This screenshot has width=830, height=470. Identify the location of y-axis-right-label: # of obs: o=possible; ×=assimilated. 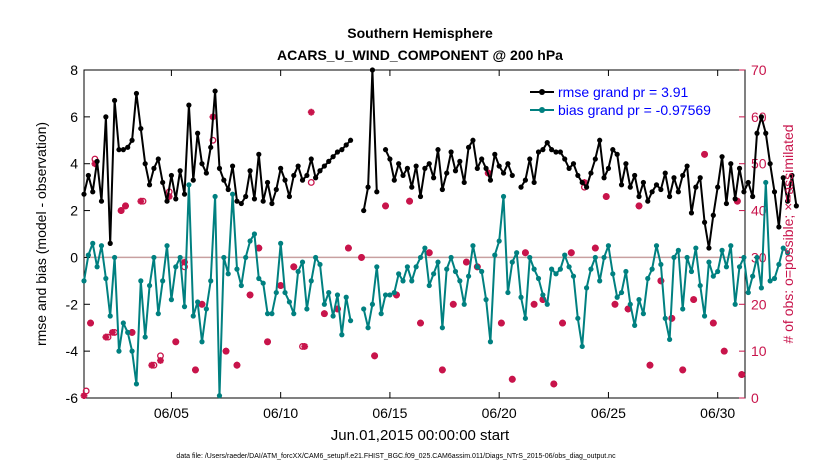
(788, 233).